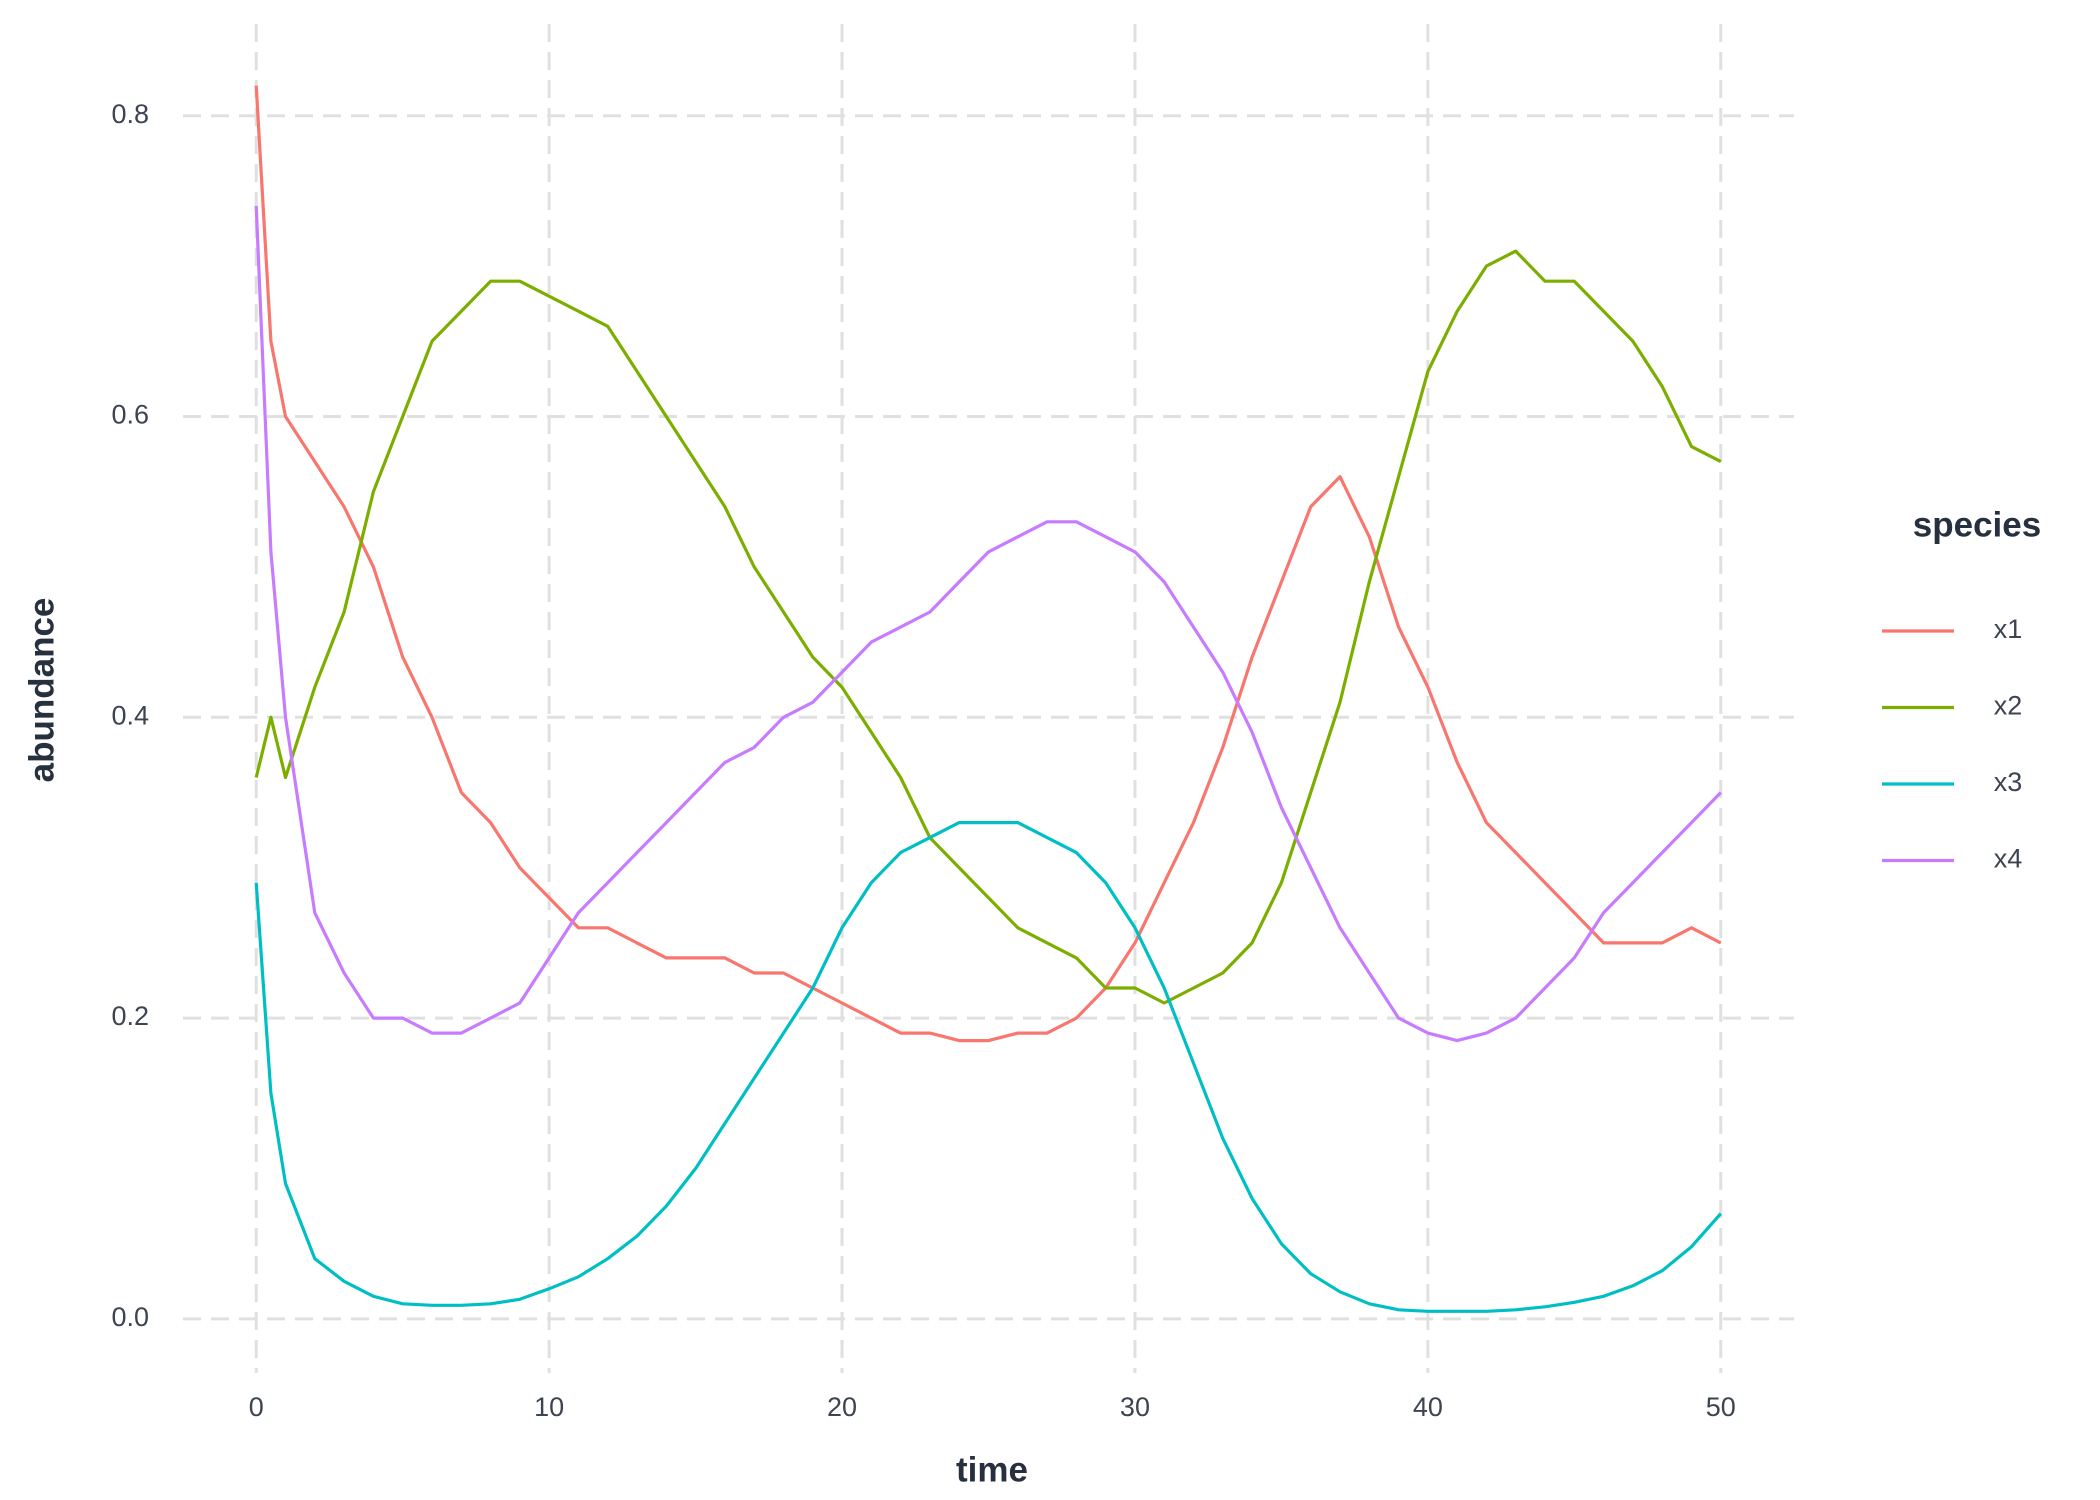 The width and height of the screenshot is (2100, 1500). What do you see at coordinates (1977, 524) in the screenshot?
I see `legend-title: species` at bounding box center [1977, 524].